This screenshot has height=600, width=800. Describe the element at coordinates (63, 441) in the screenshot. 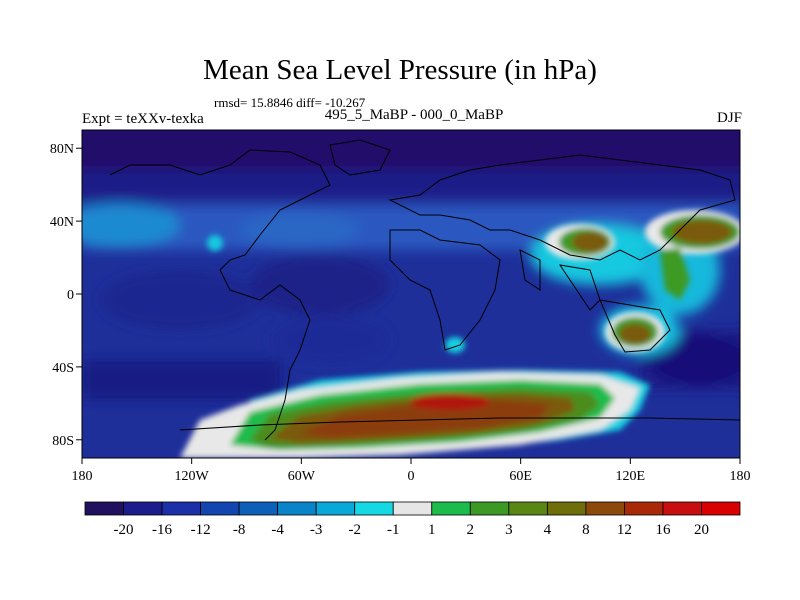

I see `lat-tick-label: 80S` at that location.